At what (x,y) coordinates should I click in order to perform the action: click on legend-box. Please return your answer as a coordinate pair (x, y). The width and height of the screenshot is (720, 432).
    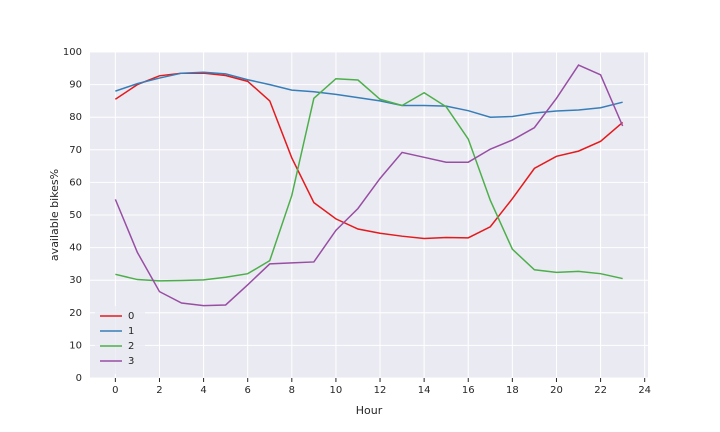
    Looking at the image, I should click on (120, 340).